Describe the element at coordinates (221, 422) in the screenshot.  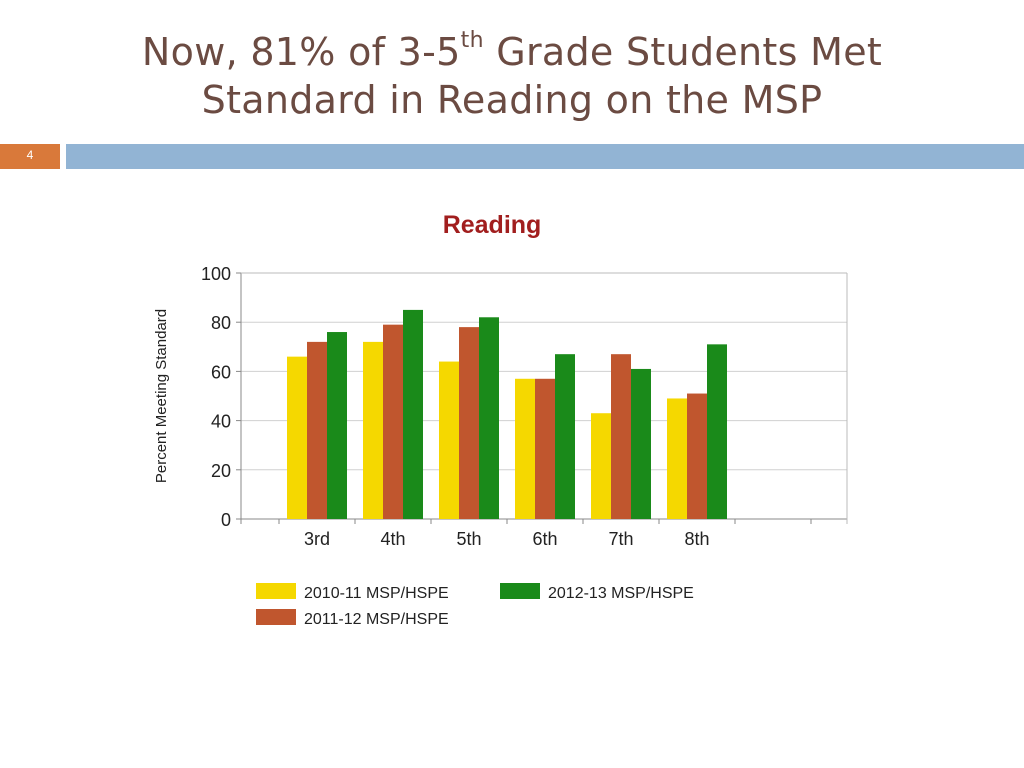
I see `y-tick-label: 40` at that location.